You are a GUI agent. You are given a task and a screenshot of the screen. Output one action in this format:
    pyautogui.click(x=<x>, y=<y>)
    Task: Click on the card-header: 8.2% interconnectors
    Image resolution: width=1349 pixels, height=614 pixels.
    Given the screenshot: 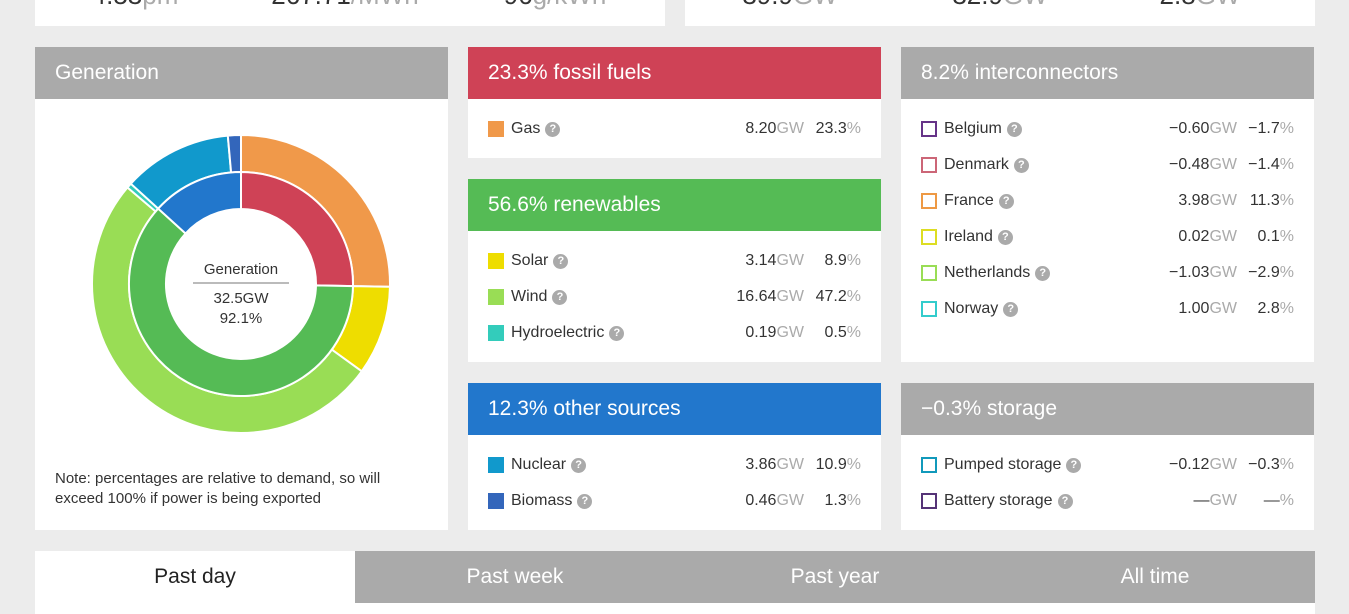 What is the action you would take?
    pyautogui.click(x=1107, y=73)
    